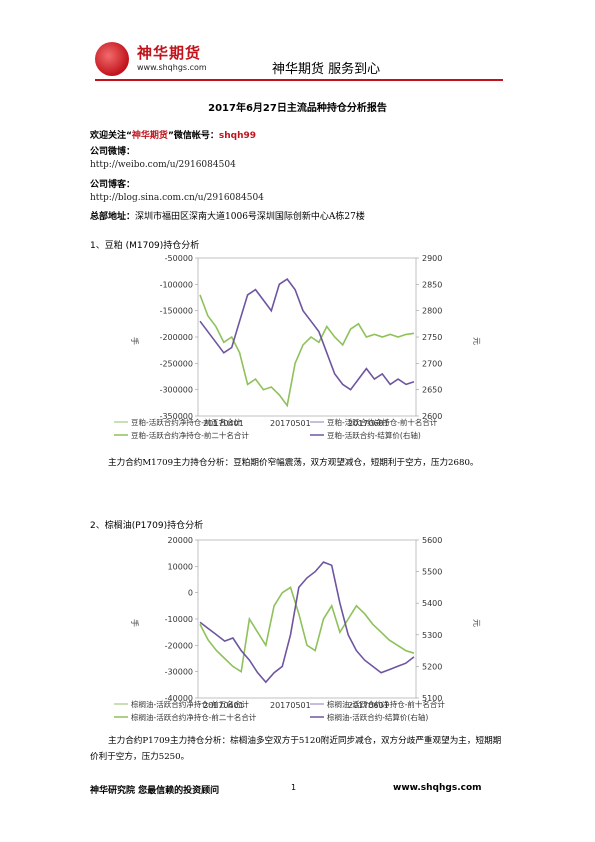  Describe the element at coordinates (179, 619) in the screenshot. I see `left-tick-label: -10000` at that location.